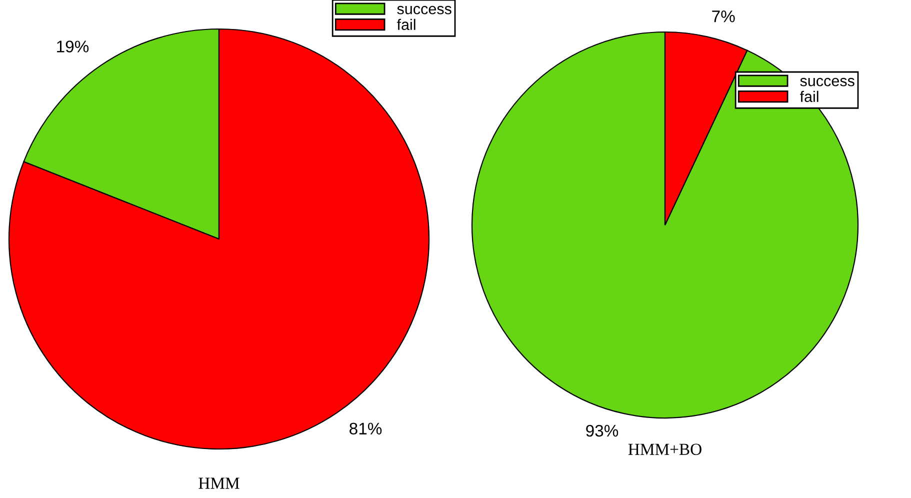  Describe the element at coordinates (366, 428) in the screenshot. I see `data-label: 81%` at that location.